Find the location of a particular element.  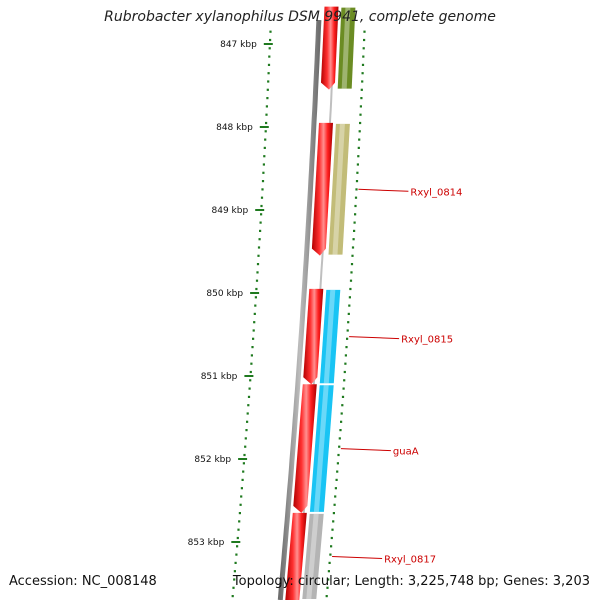

gene-label: guaA is located at coordinates (406, 452).